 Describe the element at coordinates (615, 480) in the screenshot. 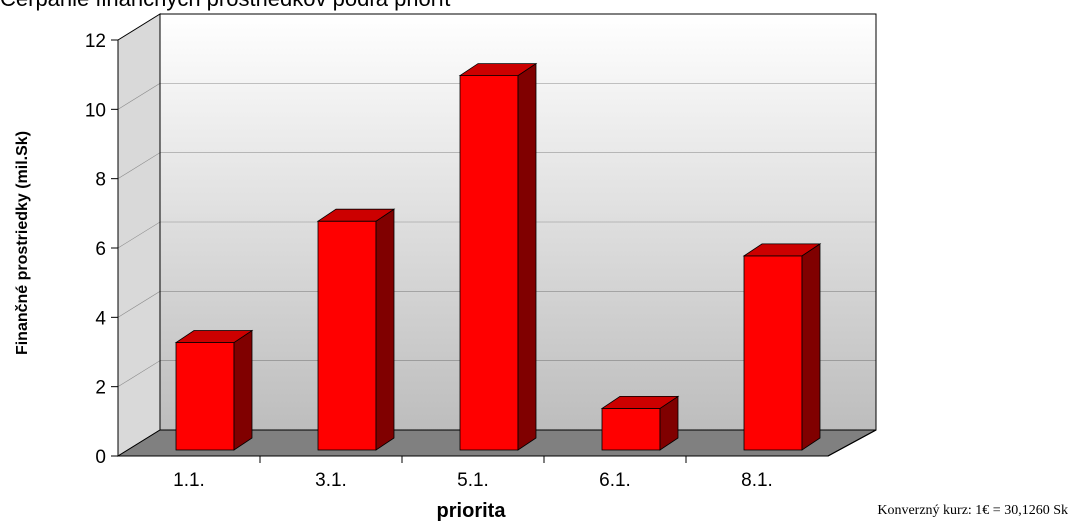

I see `x-tick-label: 6.1.` at that location.